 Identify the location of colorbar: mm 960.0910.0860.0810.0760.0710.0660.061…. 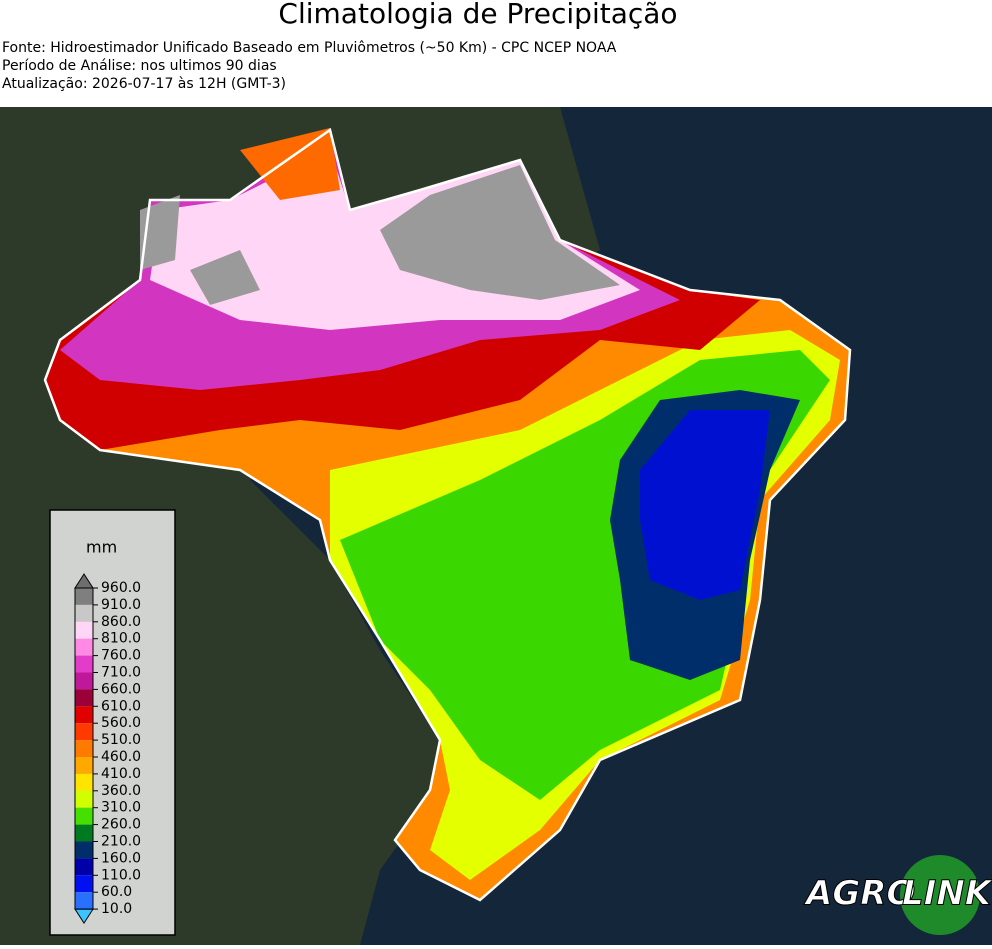
(112, 722).